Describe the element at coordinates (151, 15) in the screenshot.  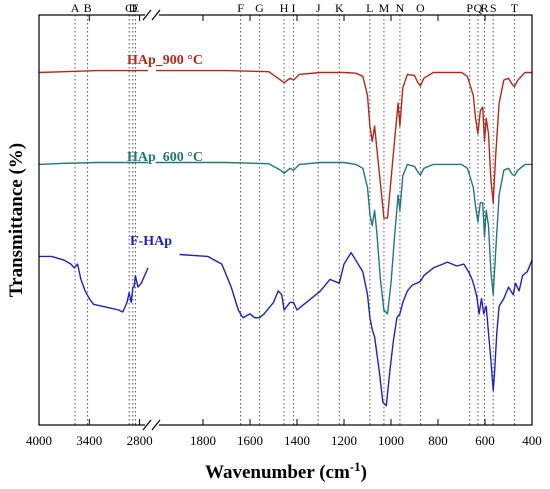
I see `axis-break-top` at that location.